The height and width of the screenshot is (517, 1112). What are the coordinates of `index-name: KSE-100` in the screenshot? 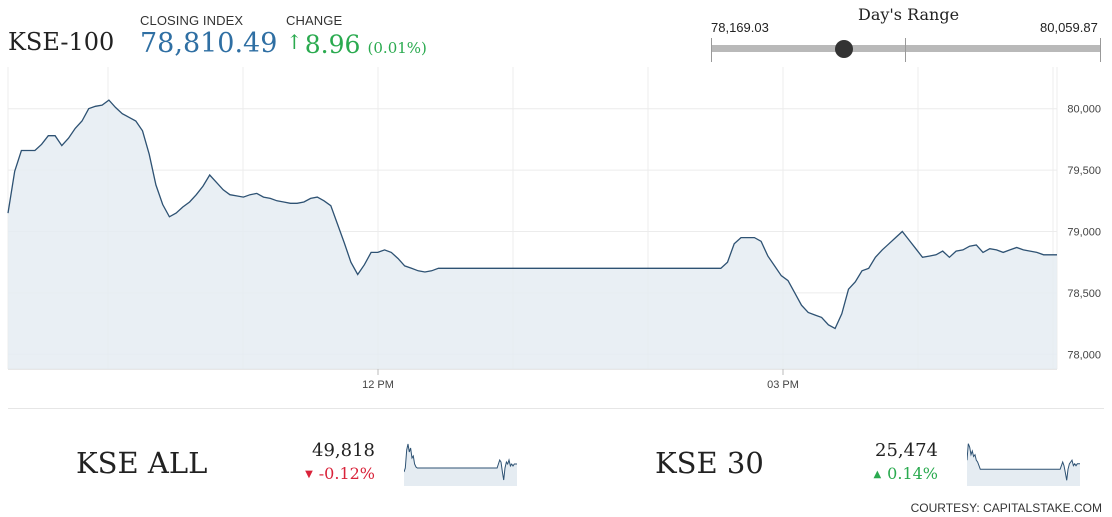 It's located at (61, 42).